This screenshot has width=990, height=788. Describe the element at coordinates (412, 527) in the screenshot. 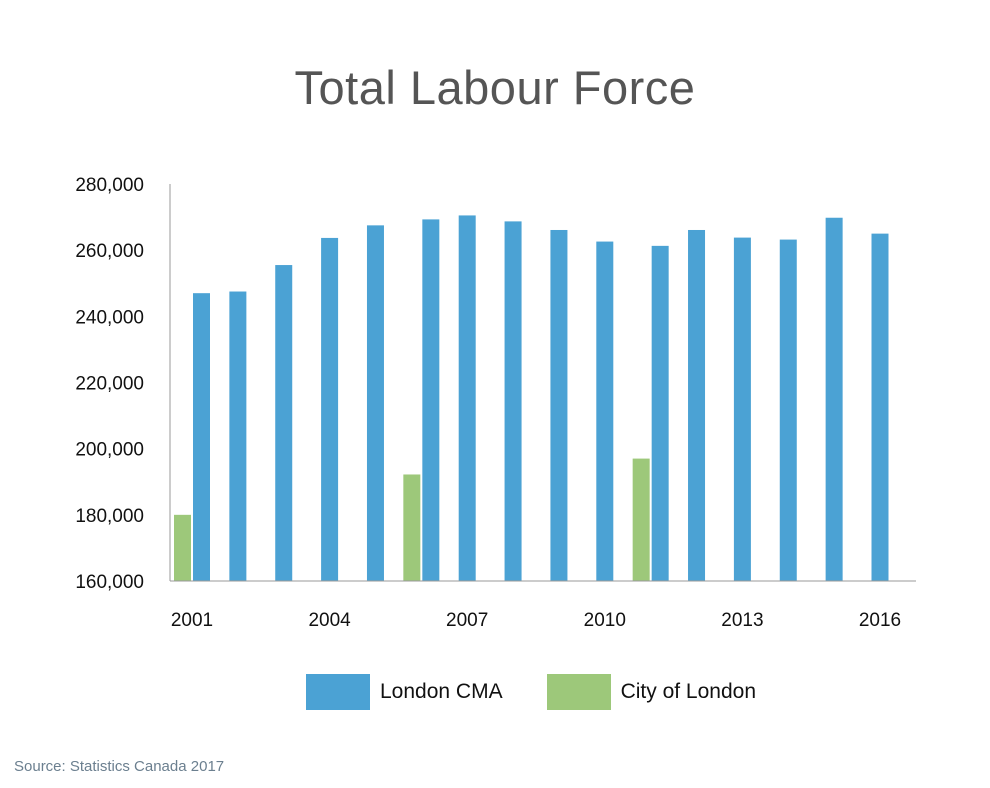

I see `bar-city-of-london-2006` at that location.